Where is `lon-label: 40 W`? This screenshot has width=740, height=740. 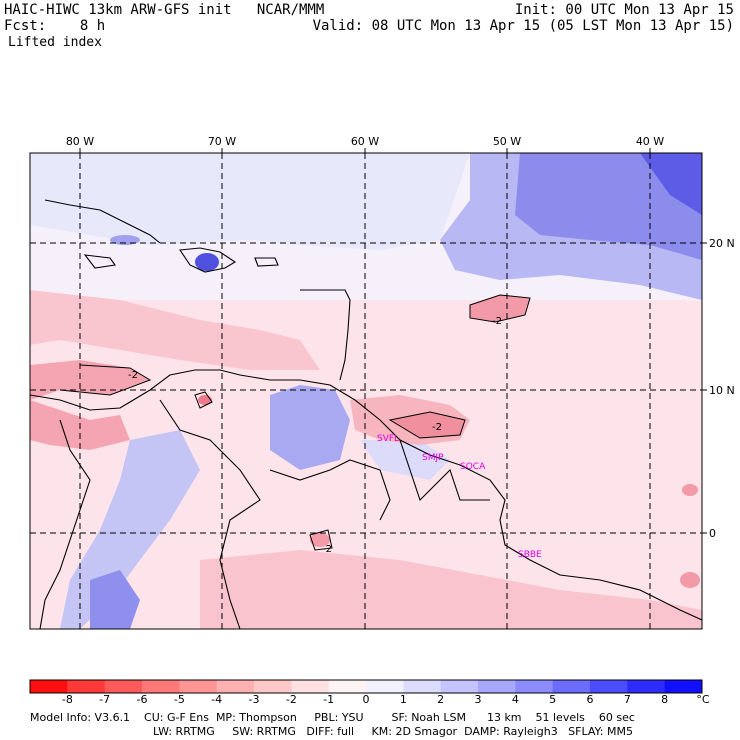 lon-label: 40 W is located at coordinates (650, 141).